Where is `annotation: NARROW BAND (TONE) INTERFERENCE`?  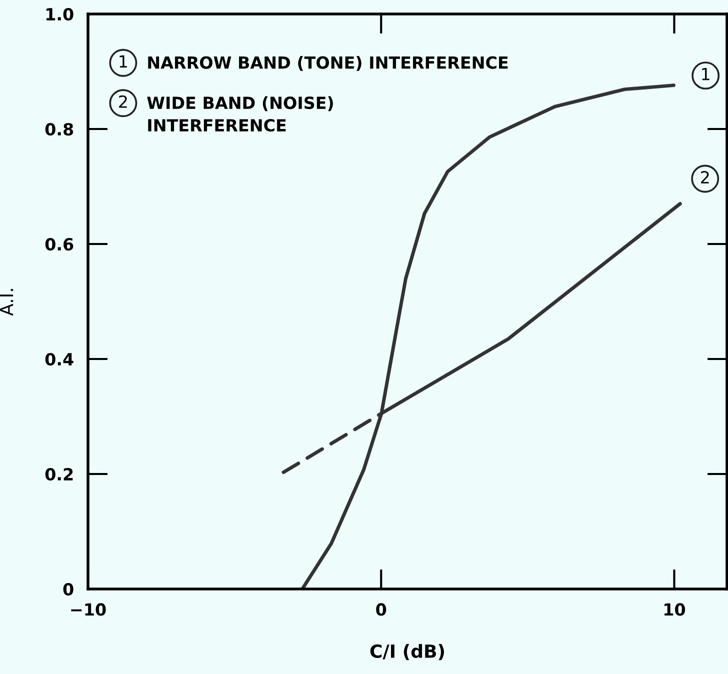 annotation: NARROW BAND (TONE) INTERFERENCE is located at coordinates (328, 63).